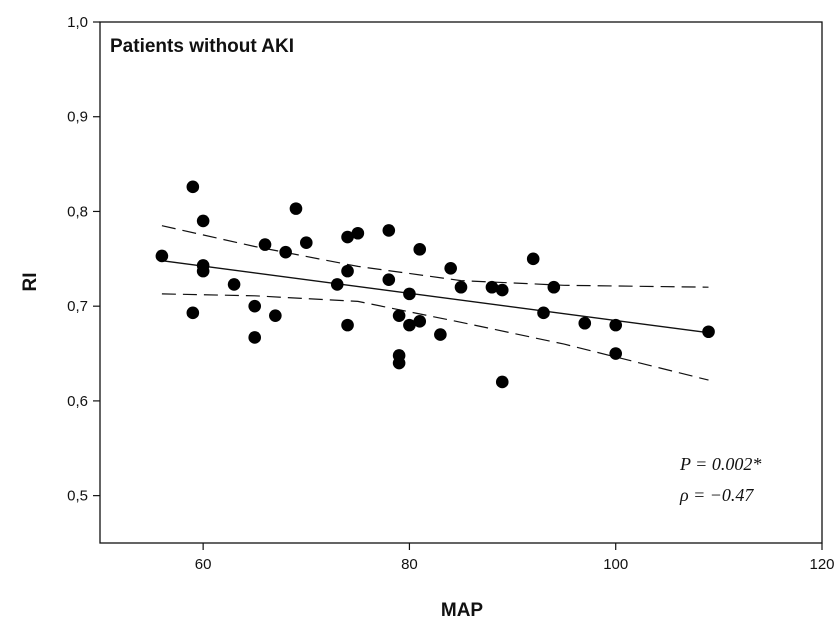  Describe the element at coordinates (409, 564) in the screenshot. I see `x-tick-label: 80` at that location.